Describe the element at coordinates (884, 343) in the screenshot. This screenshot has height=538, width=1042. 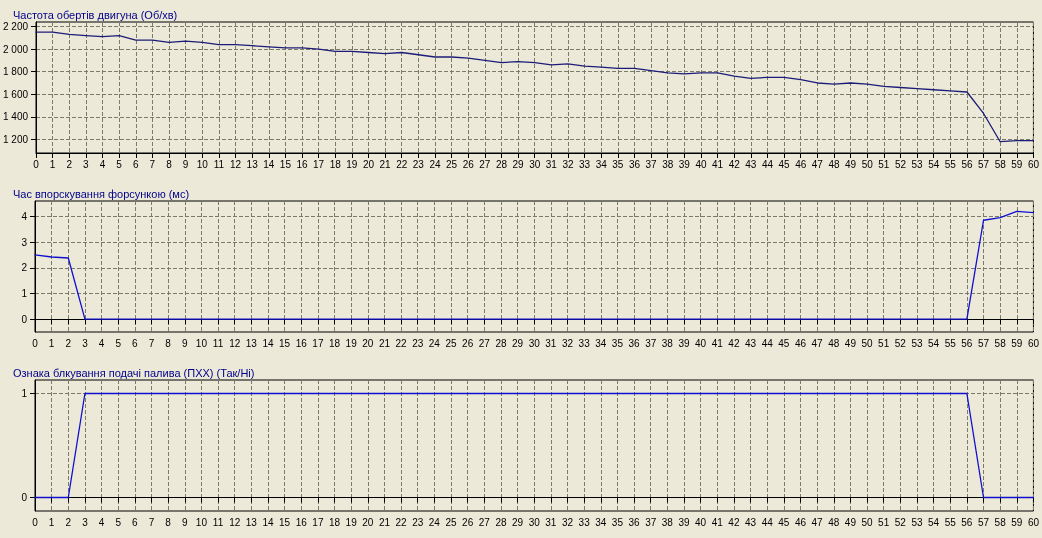
I see `x-tick-label: 51` at that location.